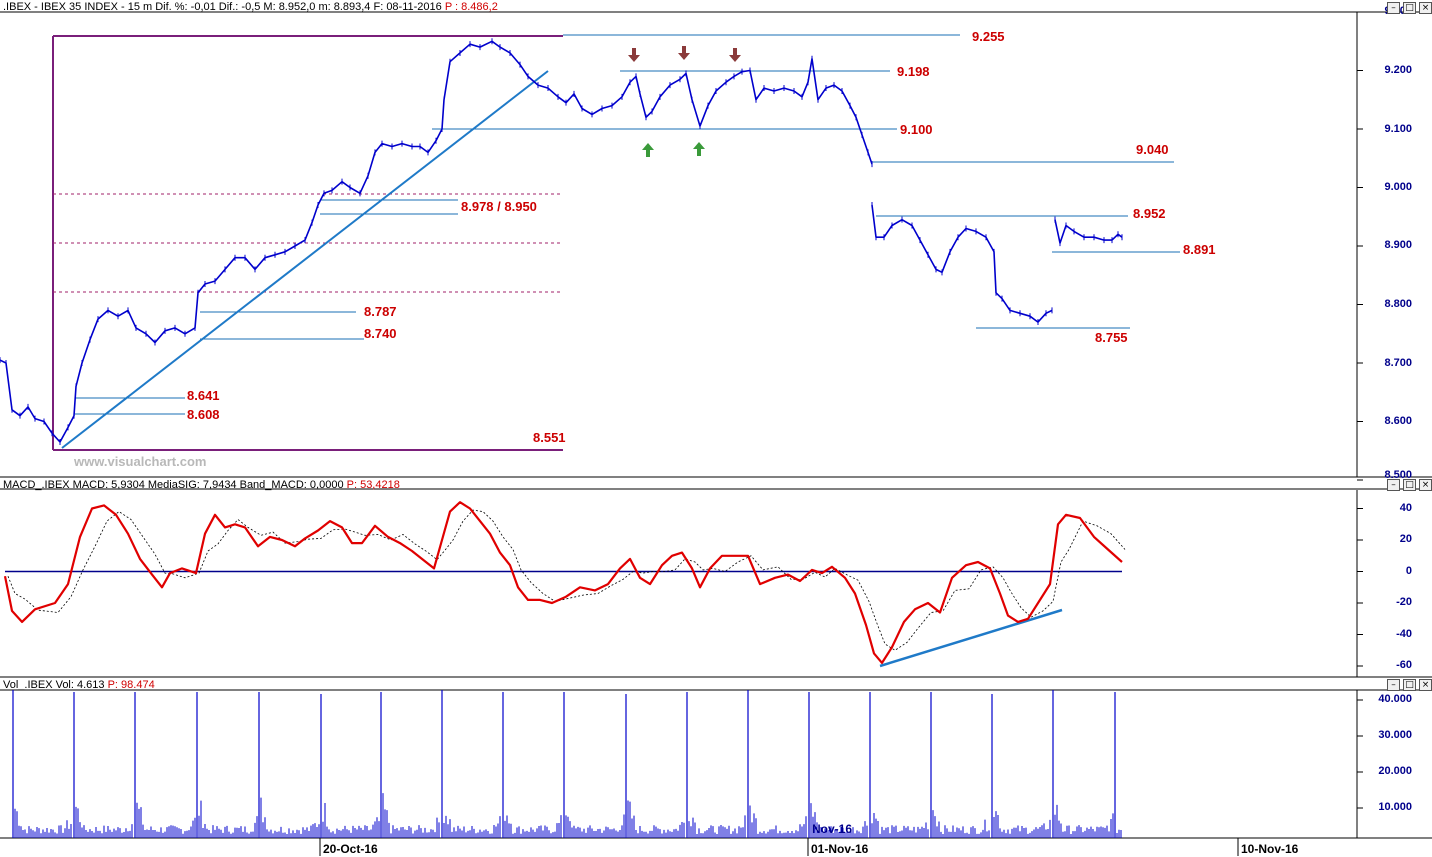  What do you see at coordinates (1395, 735) in the screenshot?
I see `volume-y-tick: 30.000` at bounding box center [1395, 735].